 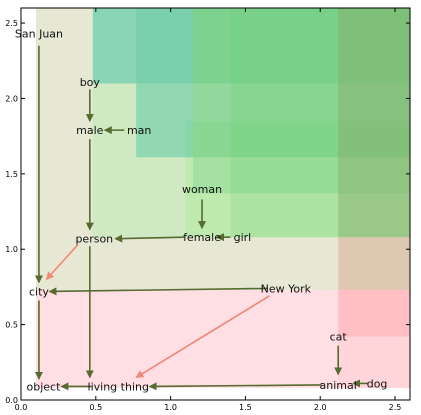 I want to click on word-label-living-thing: living thing, so click(x=118, y=386).